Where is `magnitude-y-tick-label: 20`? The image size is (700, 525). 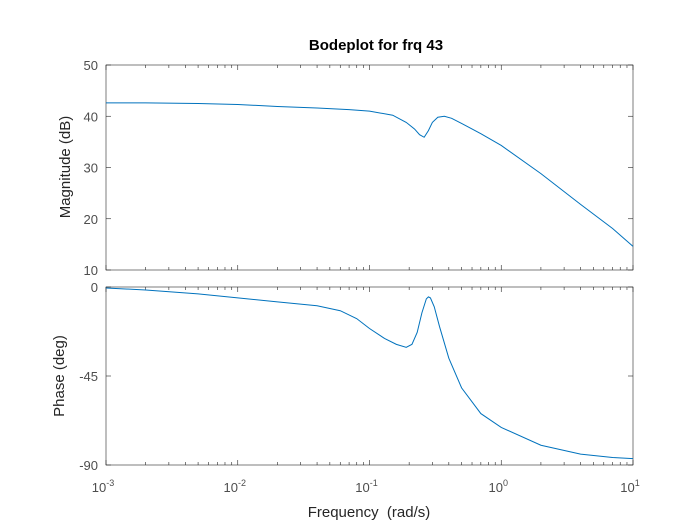 magnitude-y-tick-label: 20 is located at coordinates (91, 219).